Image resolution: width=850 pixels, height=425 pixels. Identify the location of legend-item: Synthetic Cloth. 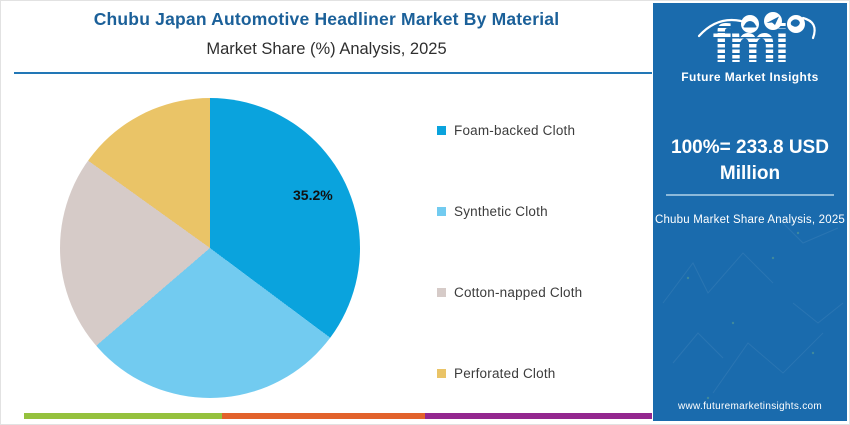
(492, 211).